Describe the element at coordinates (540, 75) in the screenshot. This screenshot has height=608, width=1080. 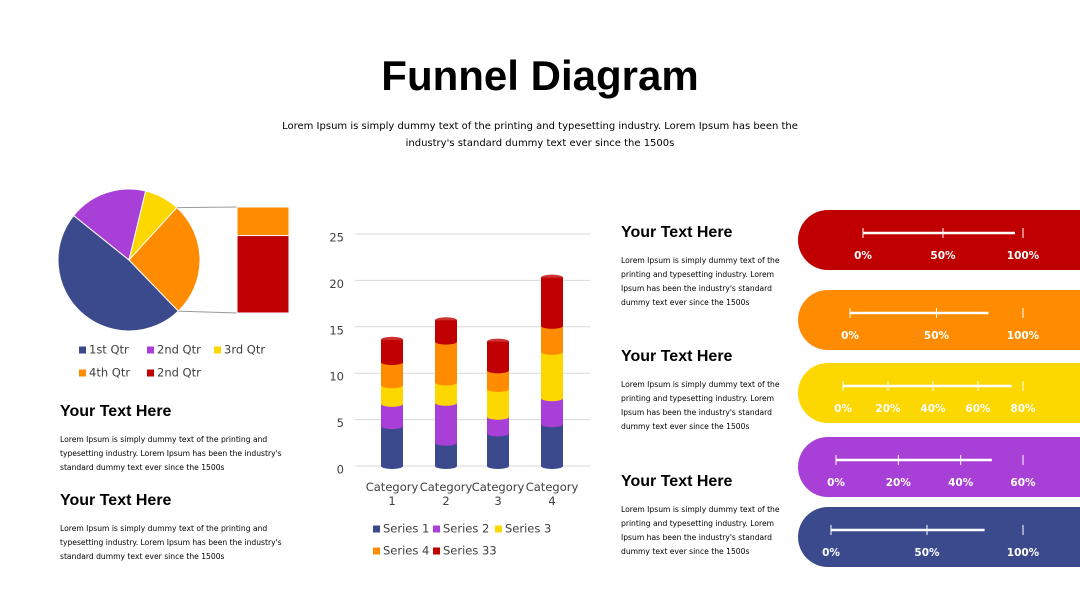
I see `title: Funnel Diagram` at that location.